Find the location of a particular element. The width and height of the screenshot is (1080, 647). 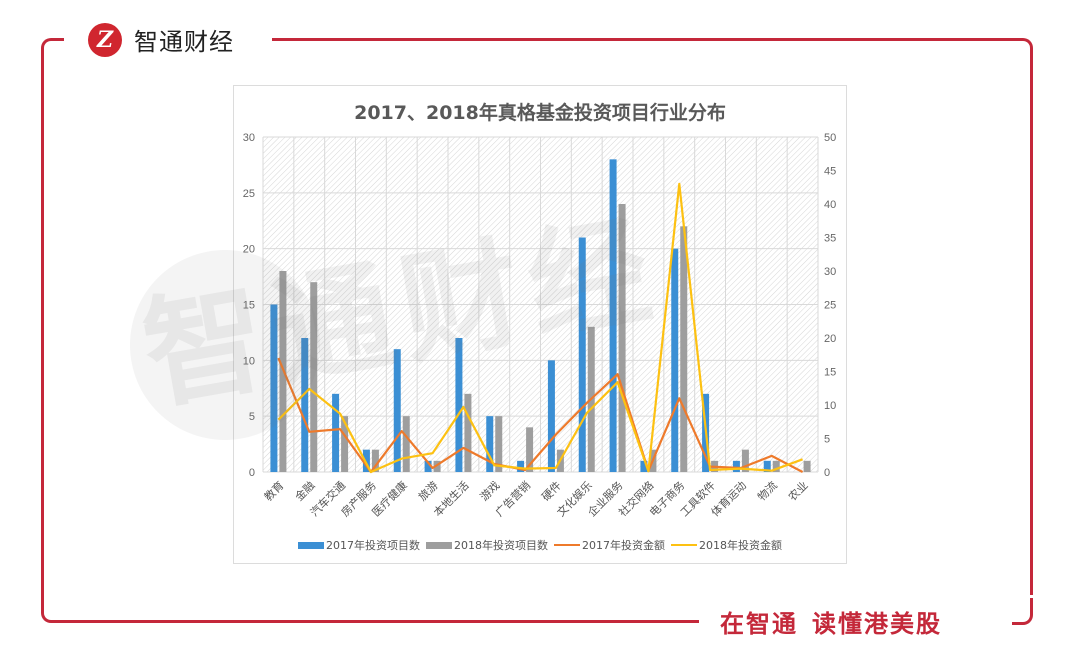

frame-top-right is located at coordinates (652, 46).